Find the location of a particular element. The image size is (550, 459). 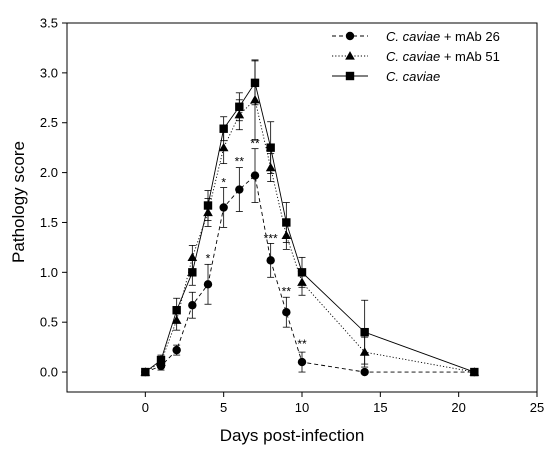

legend-item-mab26: C. caviae + mAb 26 is located at coordinates (416, 36).